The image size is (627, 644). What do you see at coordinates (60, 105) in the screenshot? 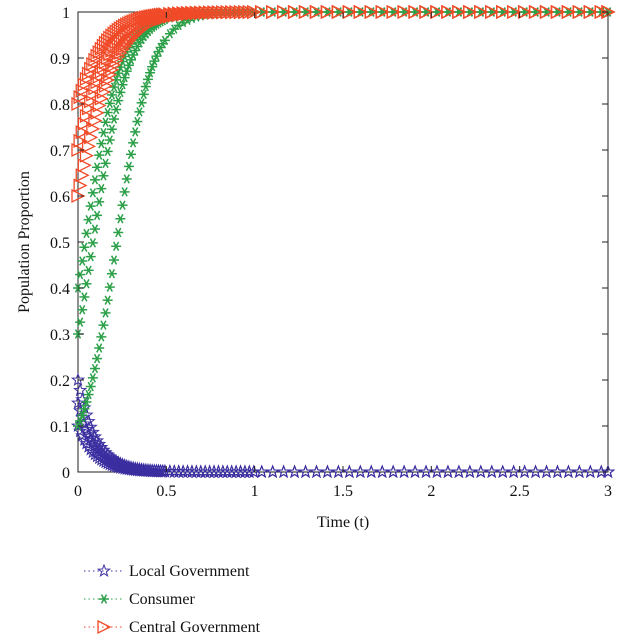
I see `y-tick-label: 0.8` at bounding box center [60, 105].